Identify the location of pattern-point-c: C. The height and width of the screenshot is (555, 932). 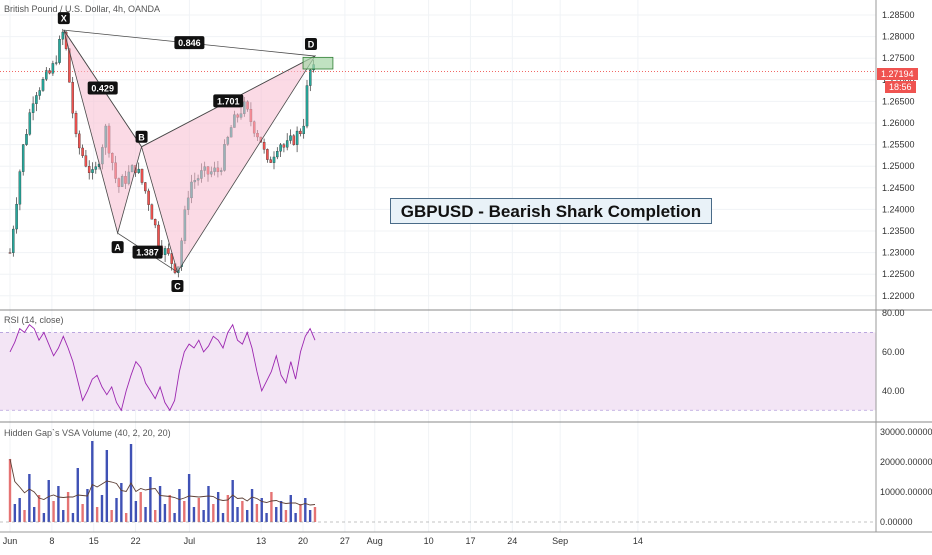
(177, 286).